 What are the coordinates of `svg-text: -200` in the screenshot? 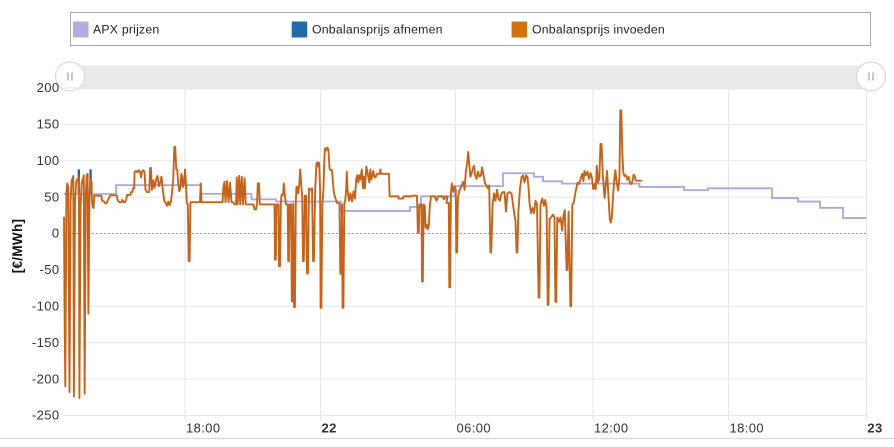 It's located at (46, 378).